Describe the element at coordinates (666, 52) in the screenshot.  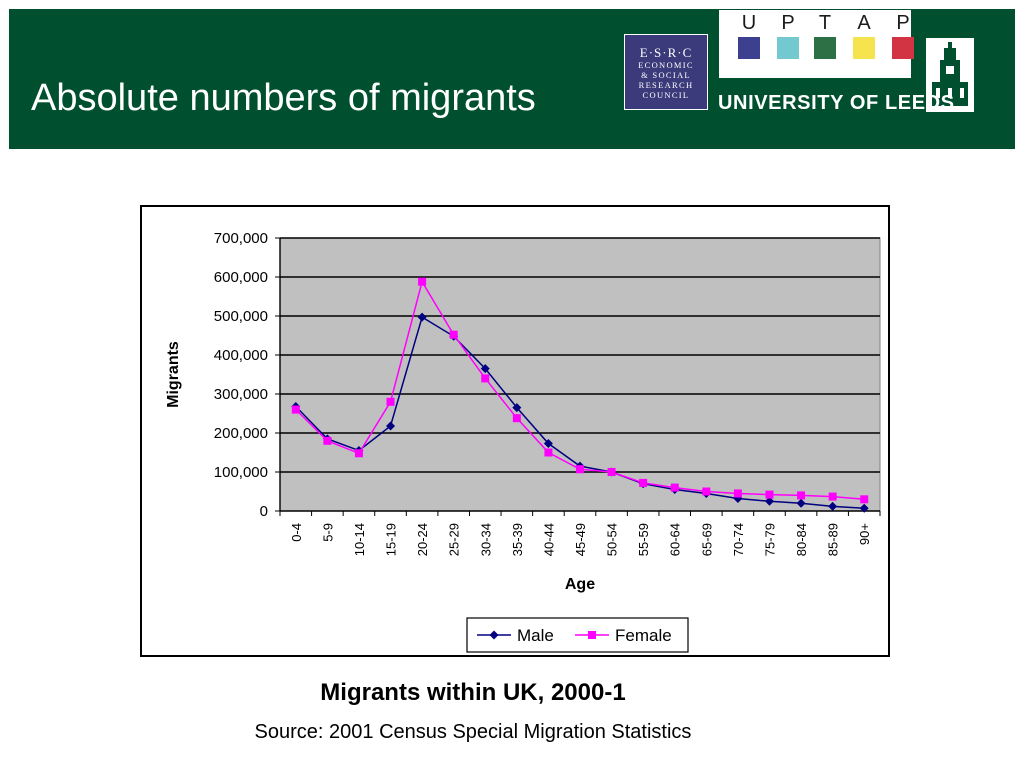
I see `esrc-acronym: E·S·R·C` at that location.